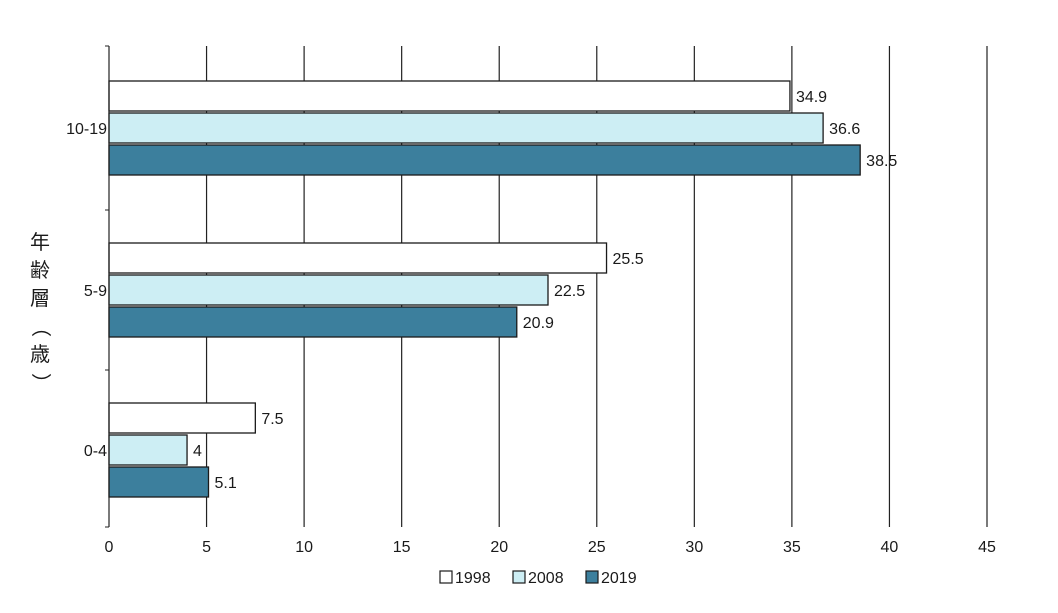 The height and width of the screenshot is (613, 1058). Describe the element at coordinates (40, 299) in the screenshot. I see `y-axis-title-char: 層` at that location.